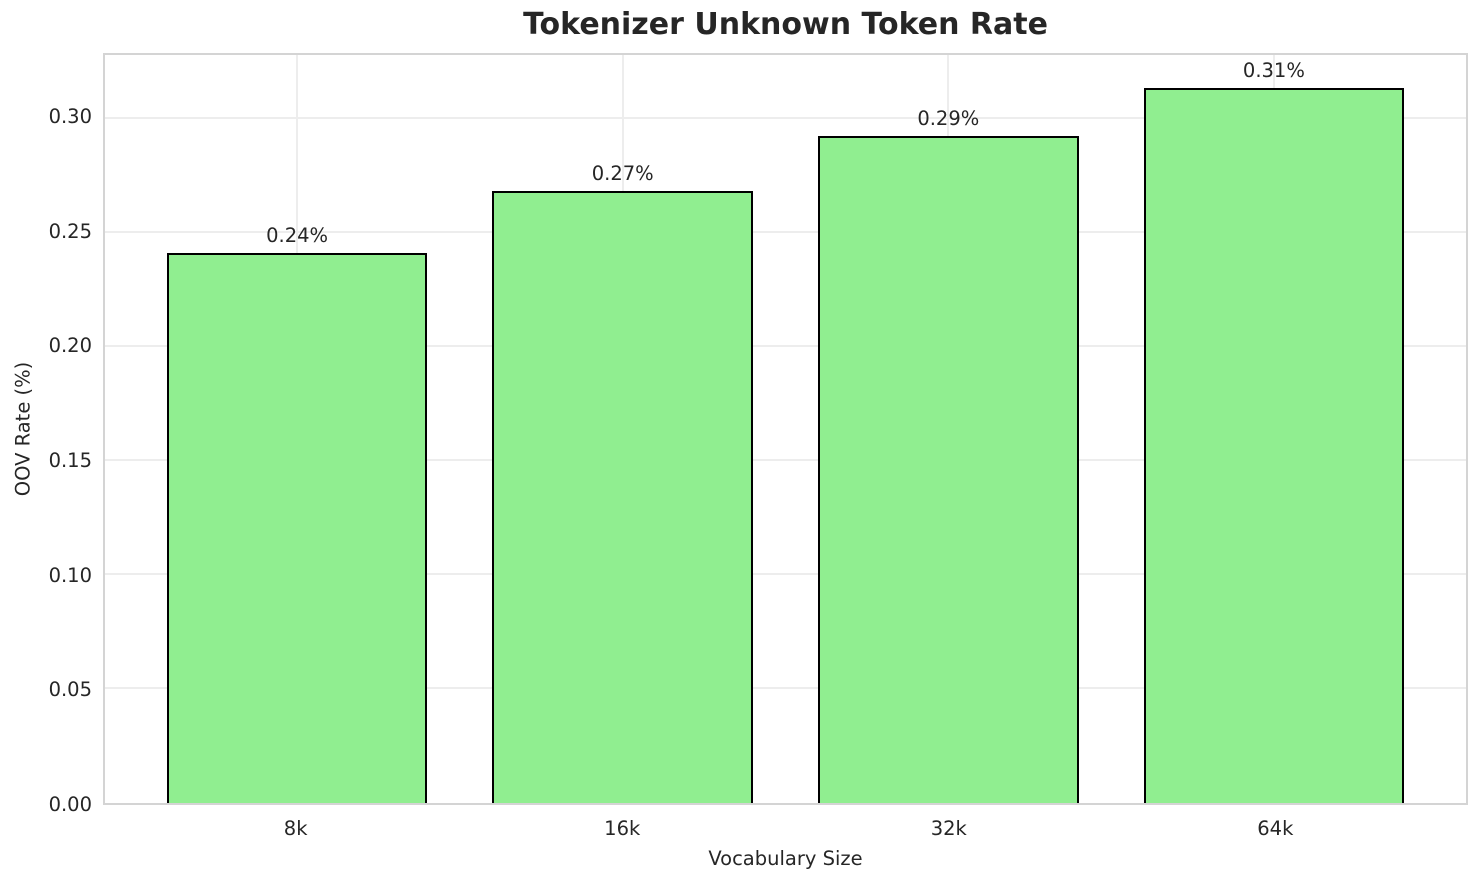 This screenshot has height=885, width=1484. What do you see at coordinates (622, 828) in the screenshot?
I see `x-tick-label: 16k` at bounding box center [622, 828].